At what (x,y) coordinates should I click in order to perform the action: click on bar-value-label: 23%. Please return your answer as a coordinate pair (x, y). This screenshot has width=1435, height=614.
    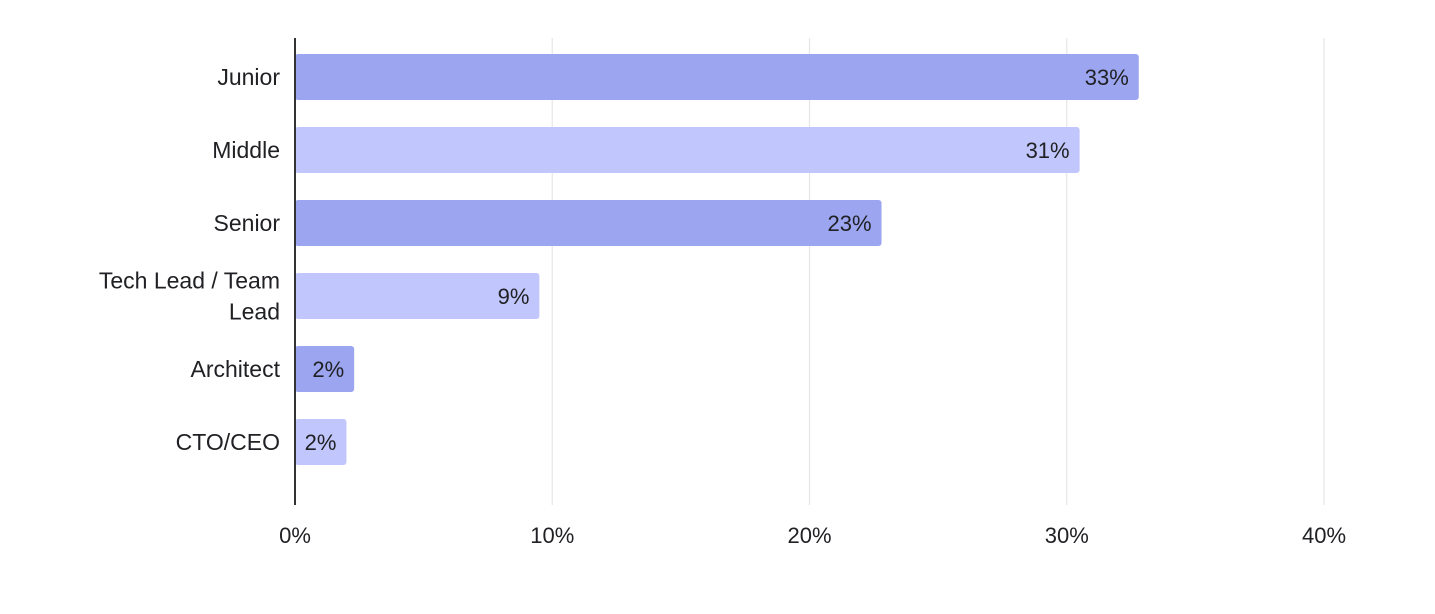
    Looking at the image, I should click on (849, 223).